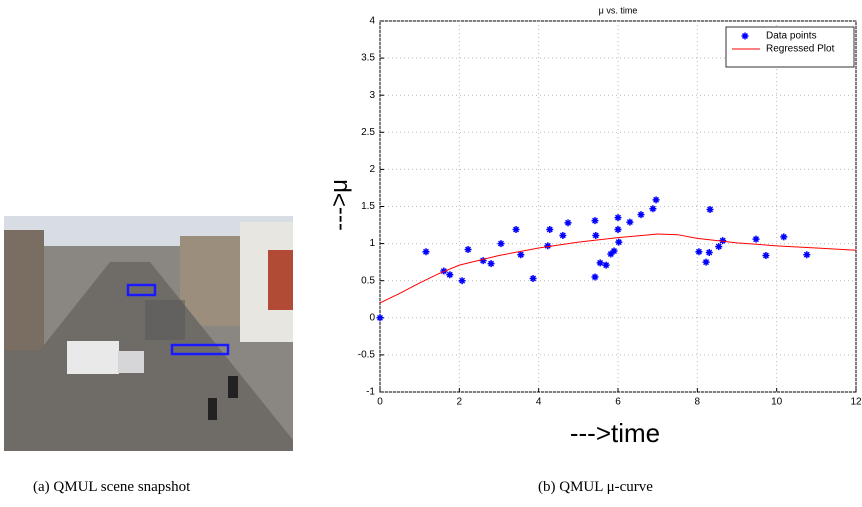 The image size is (862, 507). Describe the element at coordinates (368, 132) in the screenshot. I see `y-tick-label: 2.5` at that location.